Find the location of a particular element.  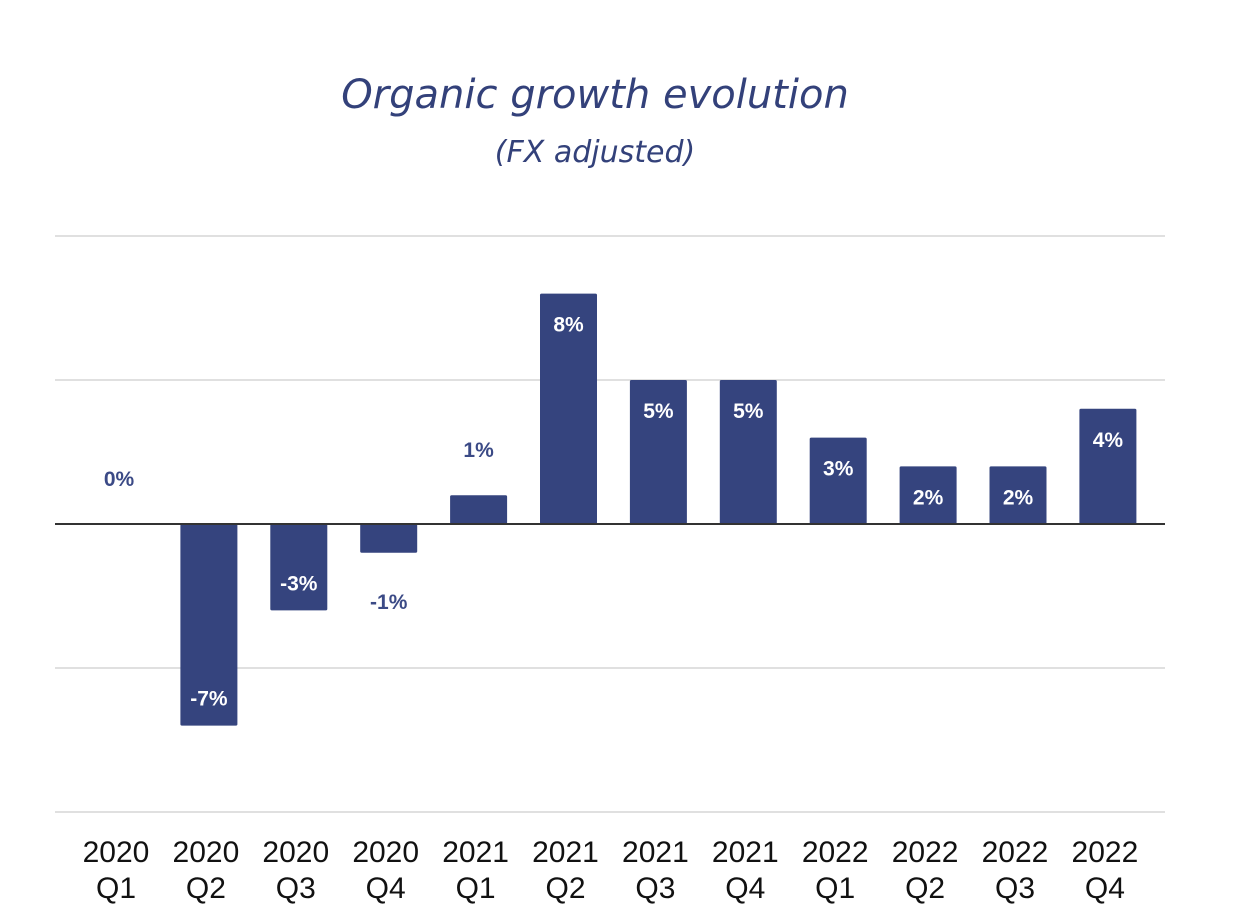

chart-title: Organic growth evolution is located at coordinates (595, 95).